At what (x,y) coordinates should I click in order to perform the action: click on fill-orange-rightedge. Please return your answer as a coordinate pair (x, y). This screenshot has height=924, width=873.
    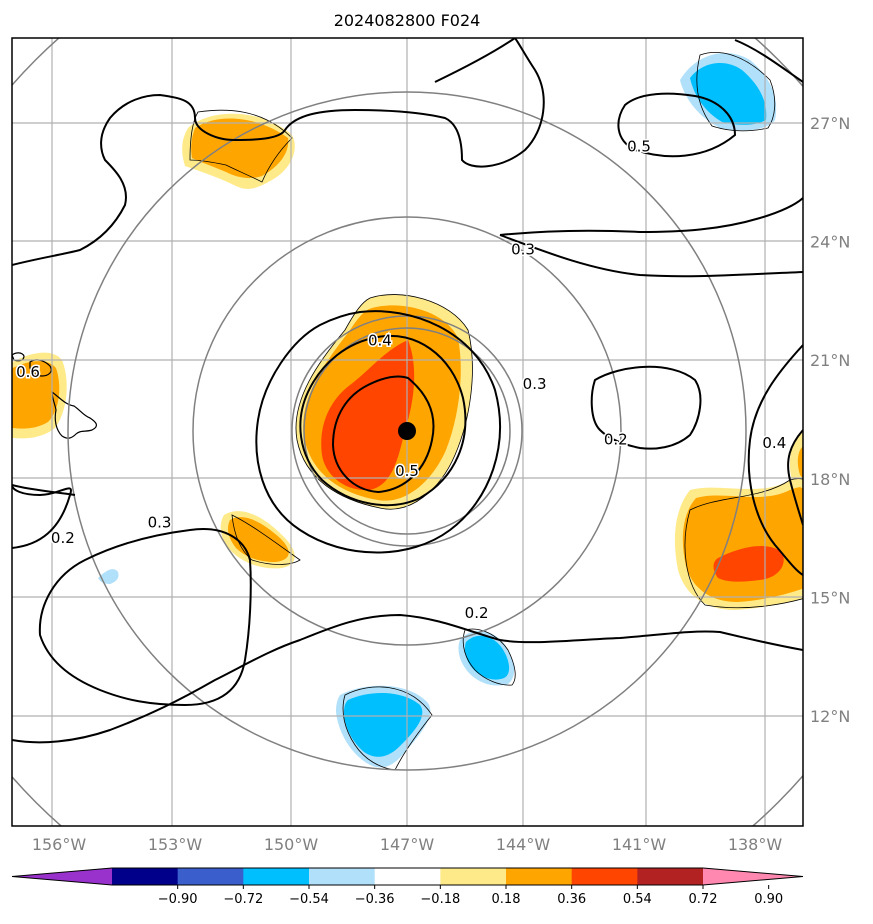
    Looking at the image, I should click on (800, 462).